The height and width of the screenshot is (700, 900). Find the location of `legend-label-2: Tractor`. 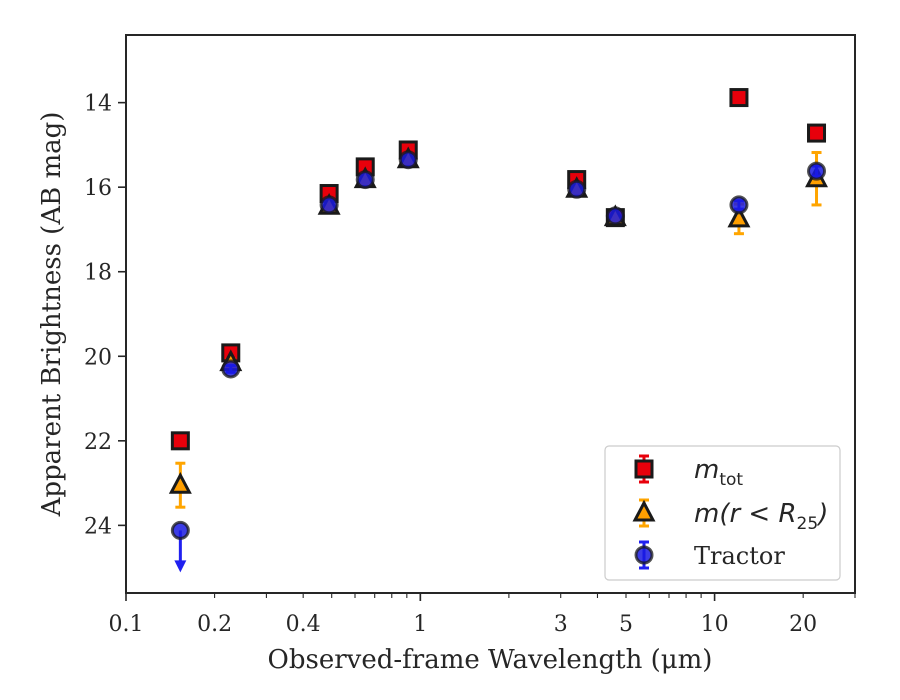

legend-label-2: Tractor is located at coordinates (739, 556).